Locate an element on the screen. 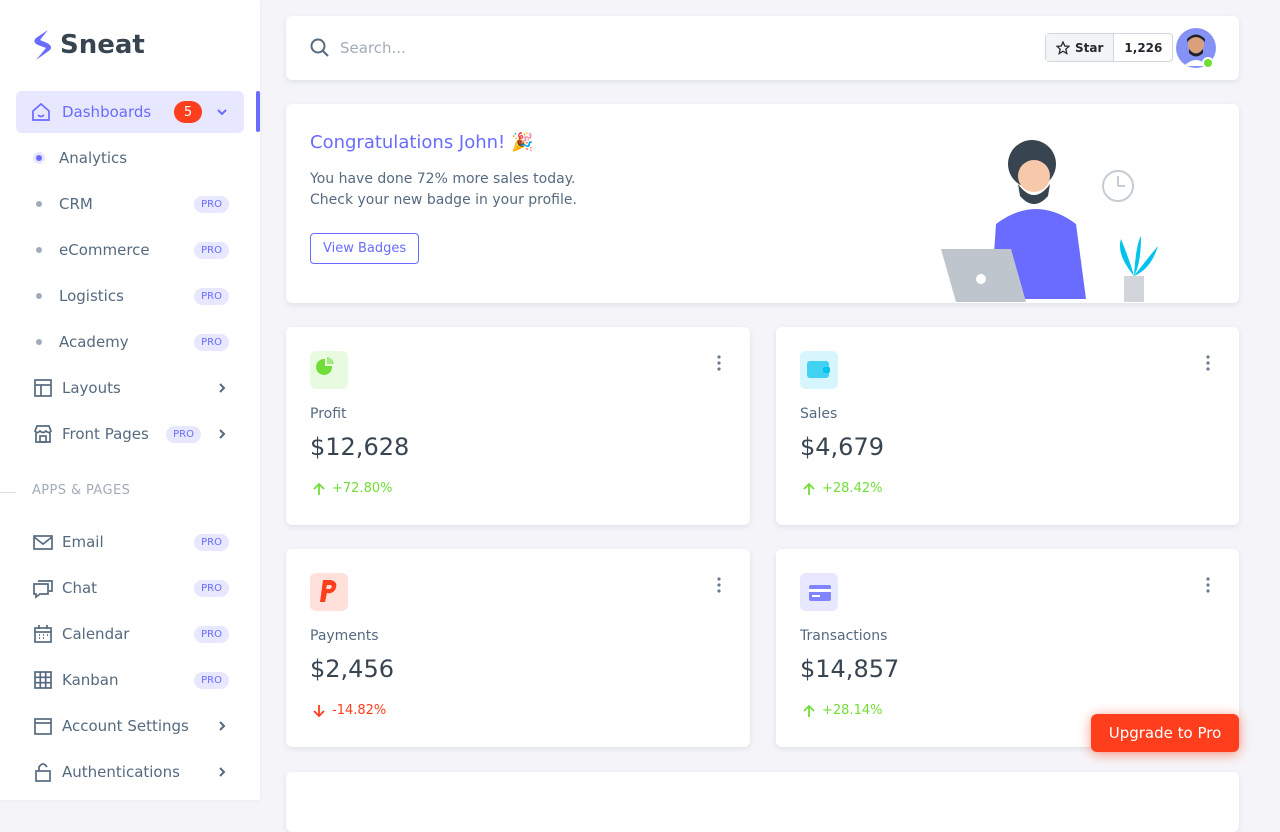  stat-label: Transactions is located at coordinates (844, 636).